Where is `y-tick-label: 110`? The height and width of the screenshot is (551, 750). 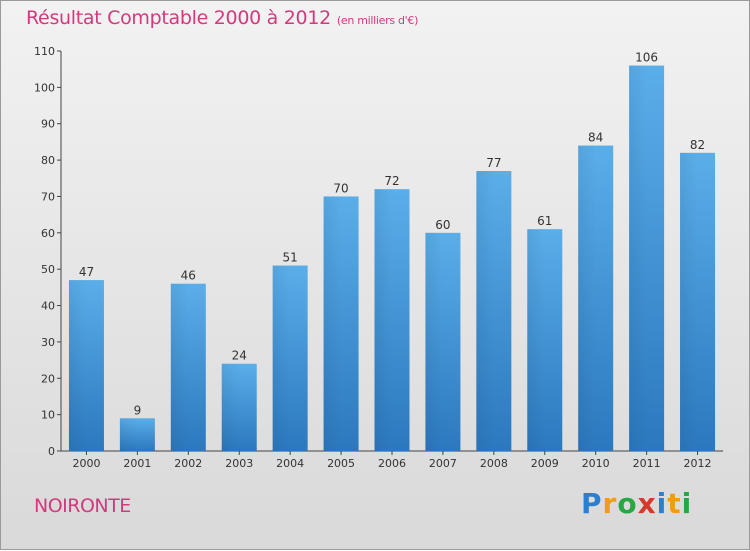
y-tick-label: 110 is located at coordinates (44, 51).